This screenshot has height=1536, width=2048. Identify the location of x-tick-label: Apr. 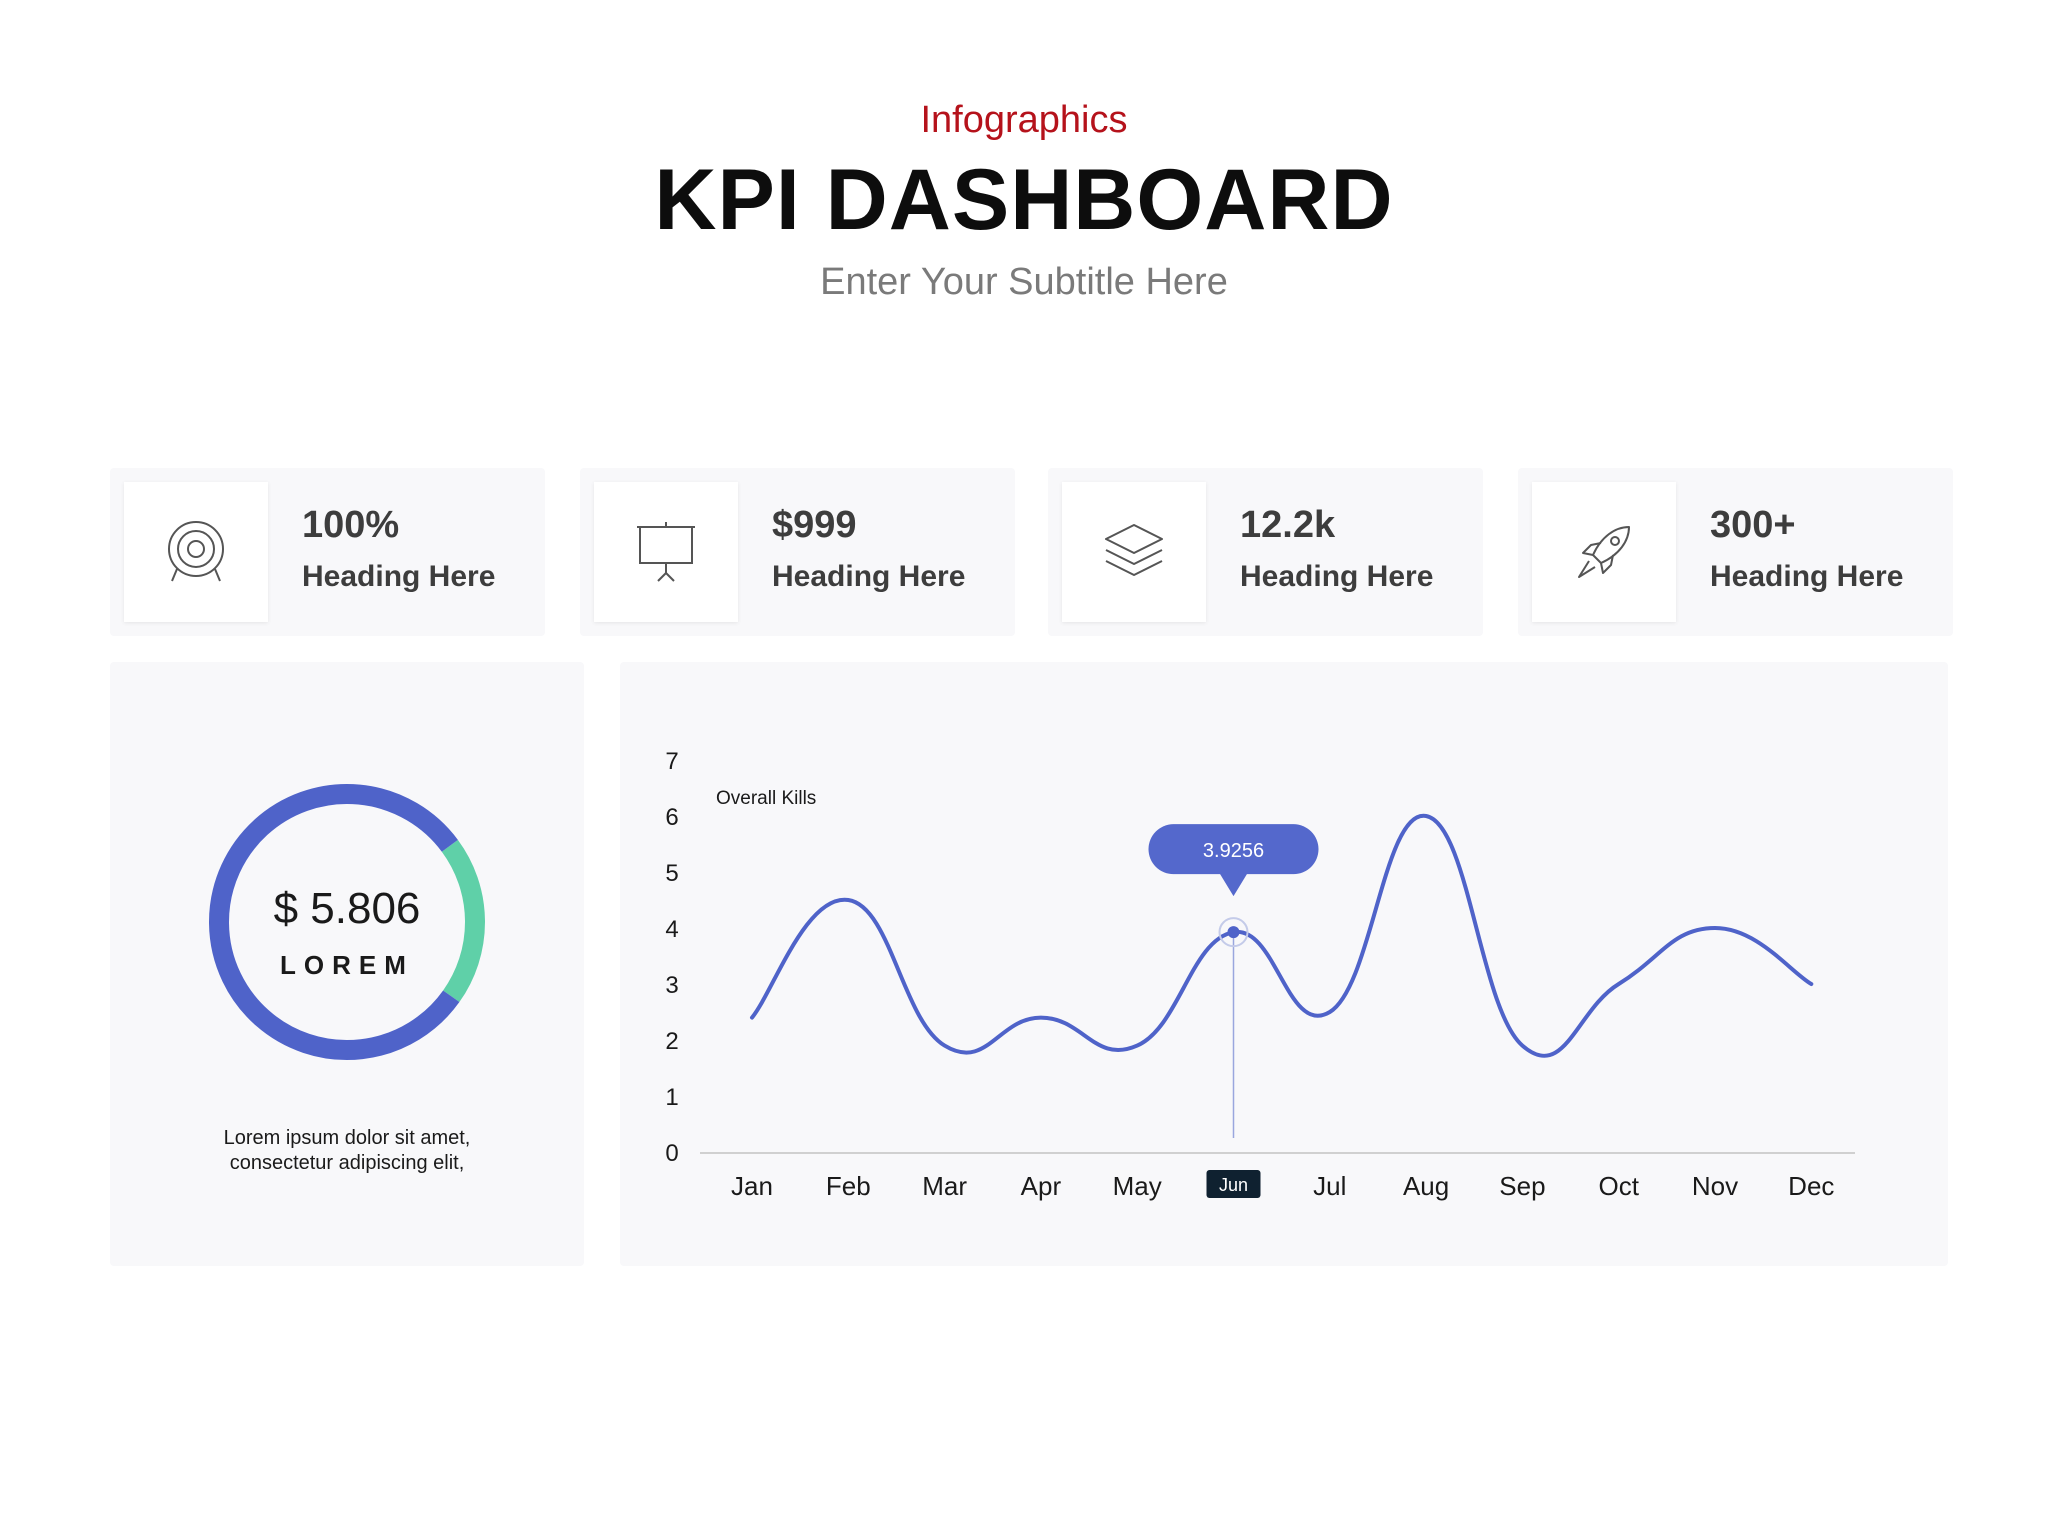
(1041, 1186).